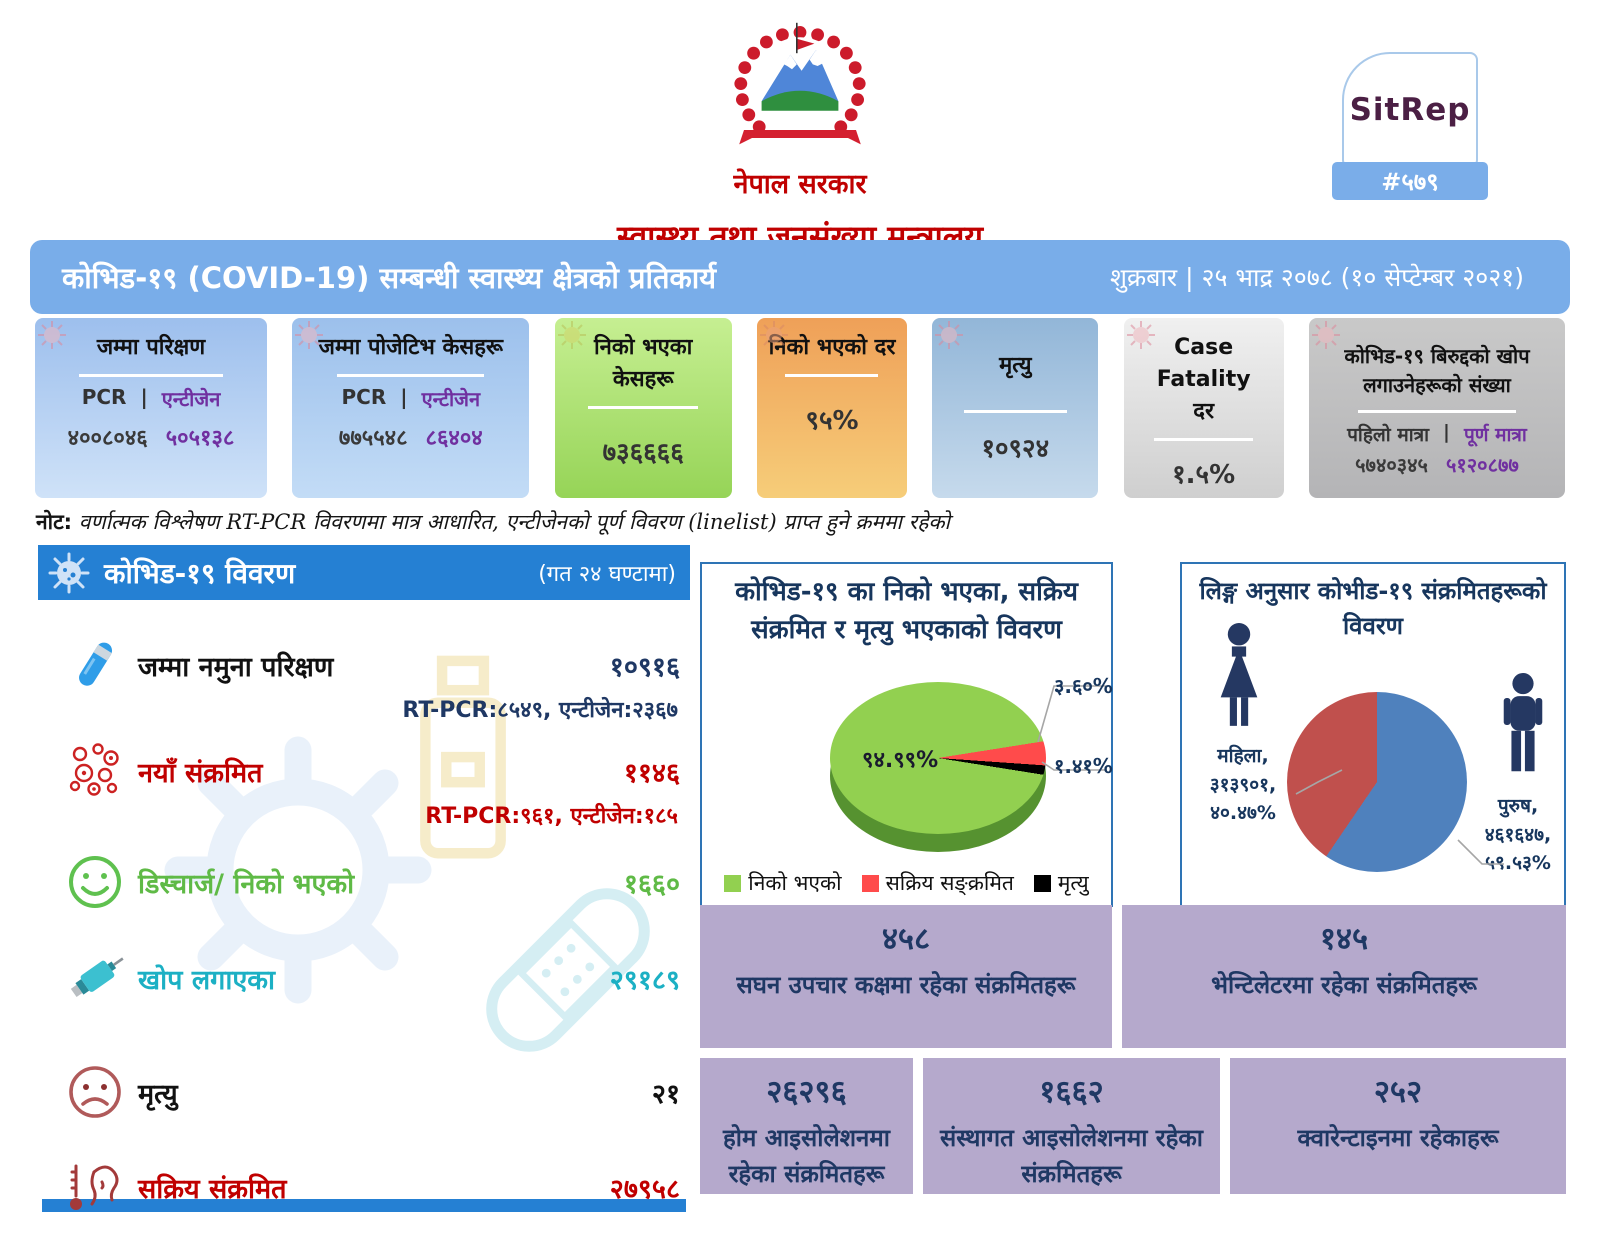 Image resolution: width=1600 pixels, height=1236 pixels. I want to click on sitrep-number: #५७९, so click(1410, 181).